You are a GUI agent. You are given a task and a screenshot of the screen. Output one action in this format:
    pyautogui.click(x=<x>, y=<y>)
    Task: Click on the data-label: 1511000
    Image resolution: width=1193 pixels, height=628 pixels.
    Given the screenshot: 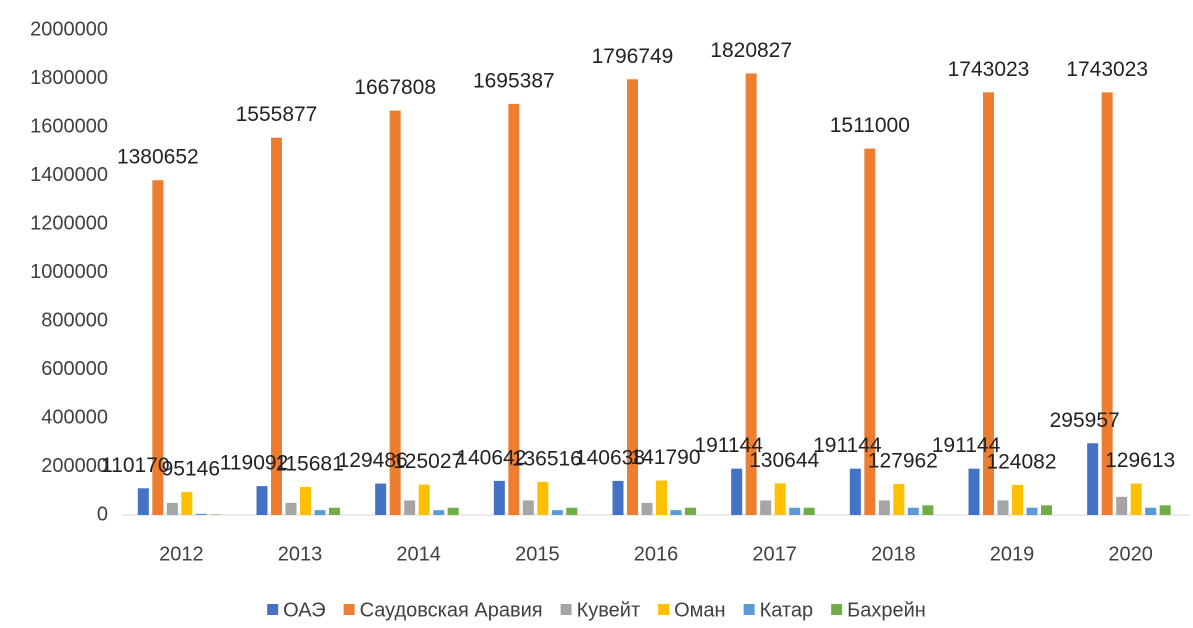 What is the action you would take?
    pyautogui.click(x=870, y=125)
    